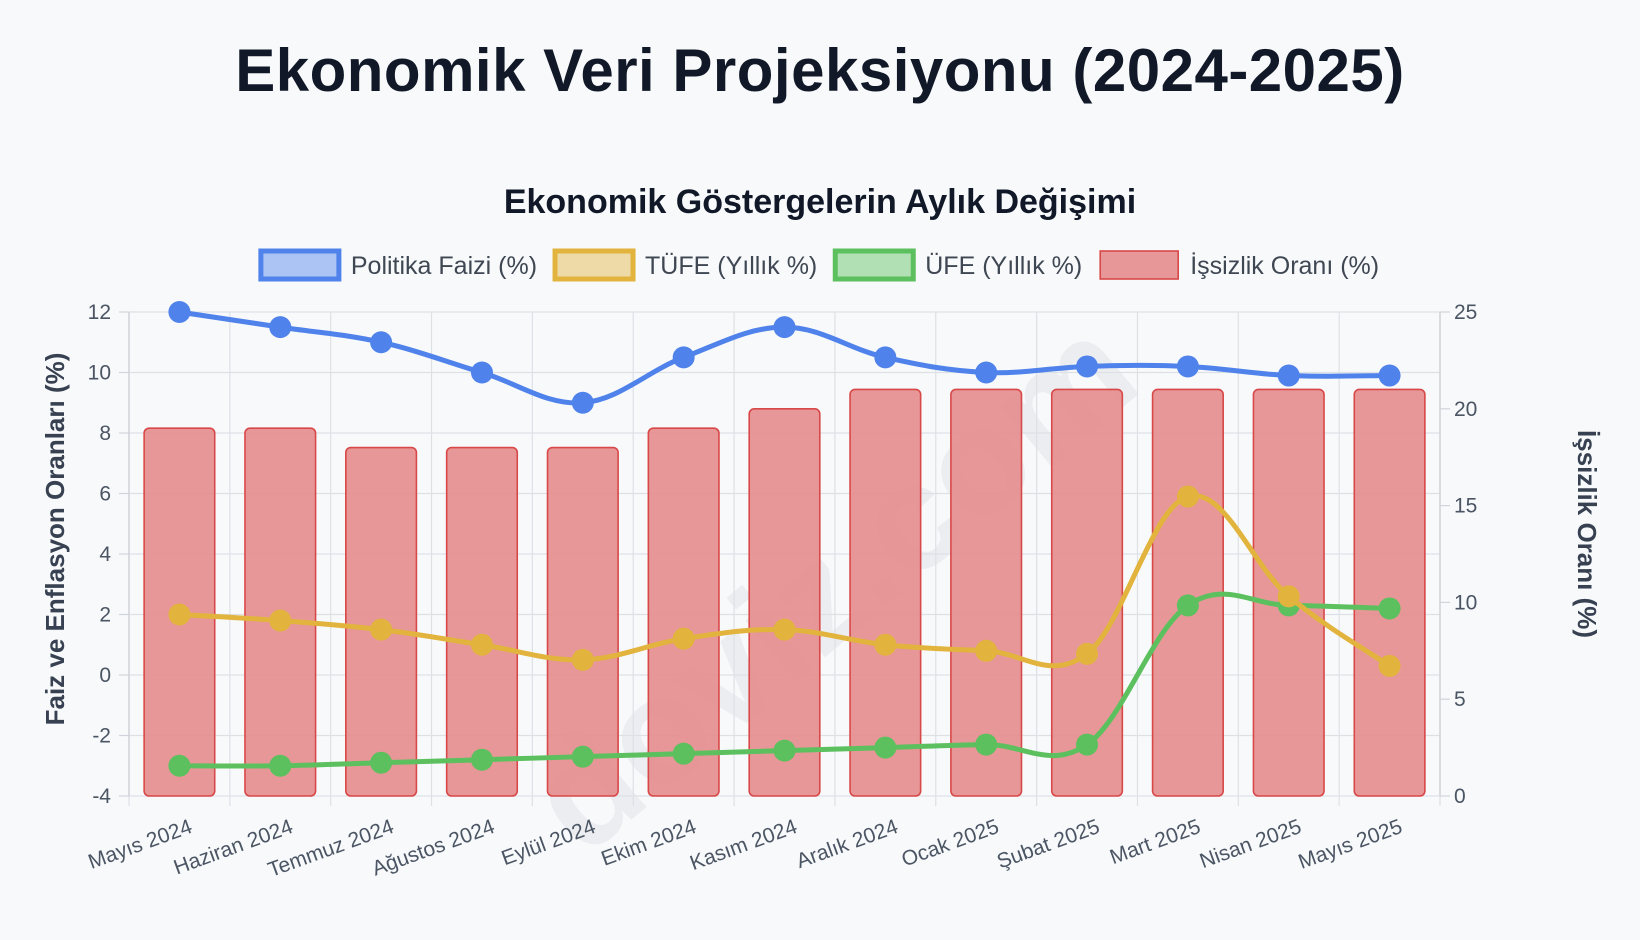  Describe the element at coordinates (743, 845) in the screenshot. I see `x-tick-label: Kasım 2024` at that location.